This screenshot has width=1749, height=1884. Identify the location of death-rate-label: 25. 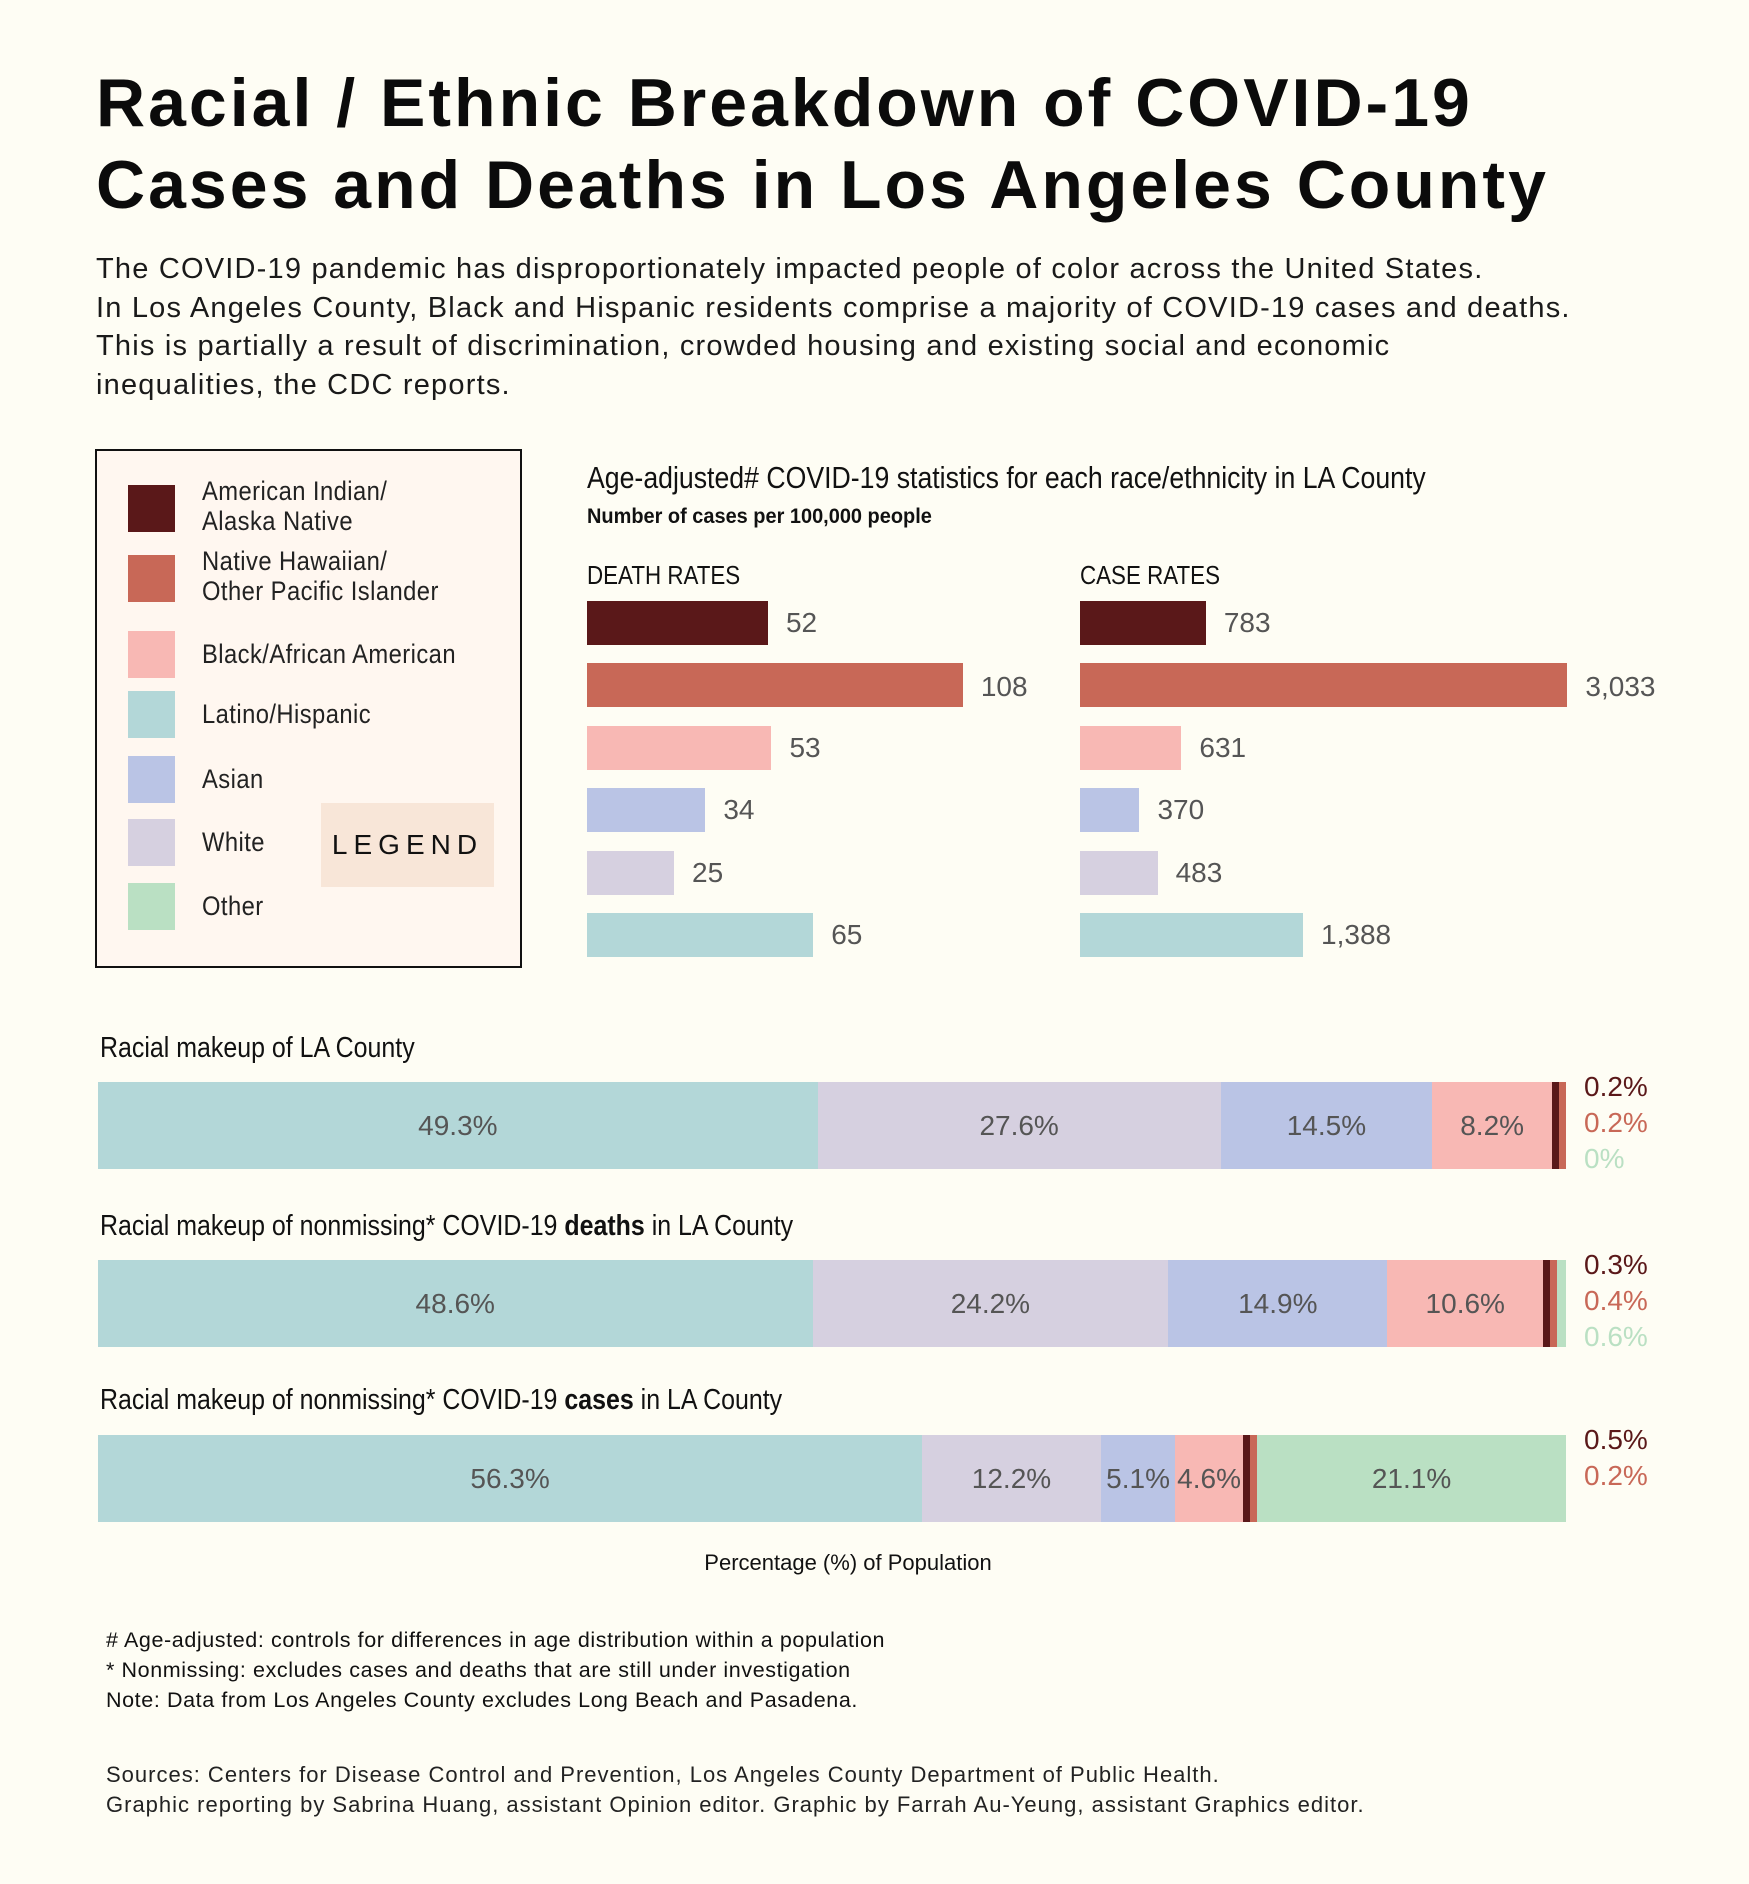
(708, 872).